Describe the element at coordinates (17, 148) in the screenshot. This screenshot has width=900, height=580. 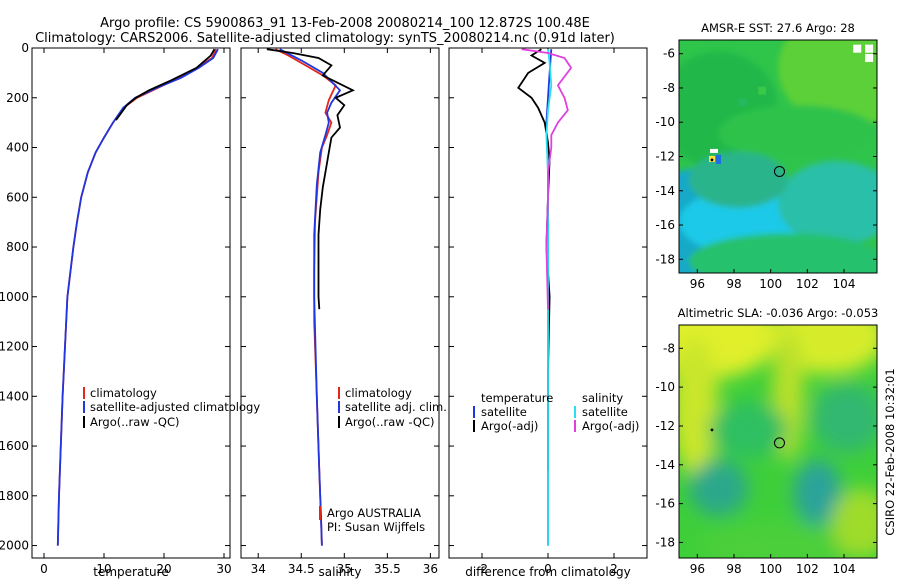
I see `y-tick-label: 400` at that location.